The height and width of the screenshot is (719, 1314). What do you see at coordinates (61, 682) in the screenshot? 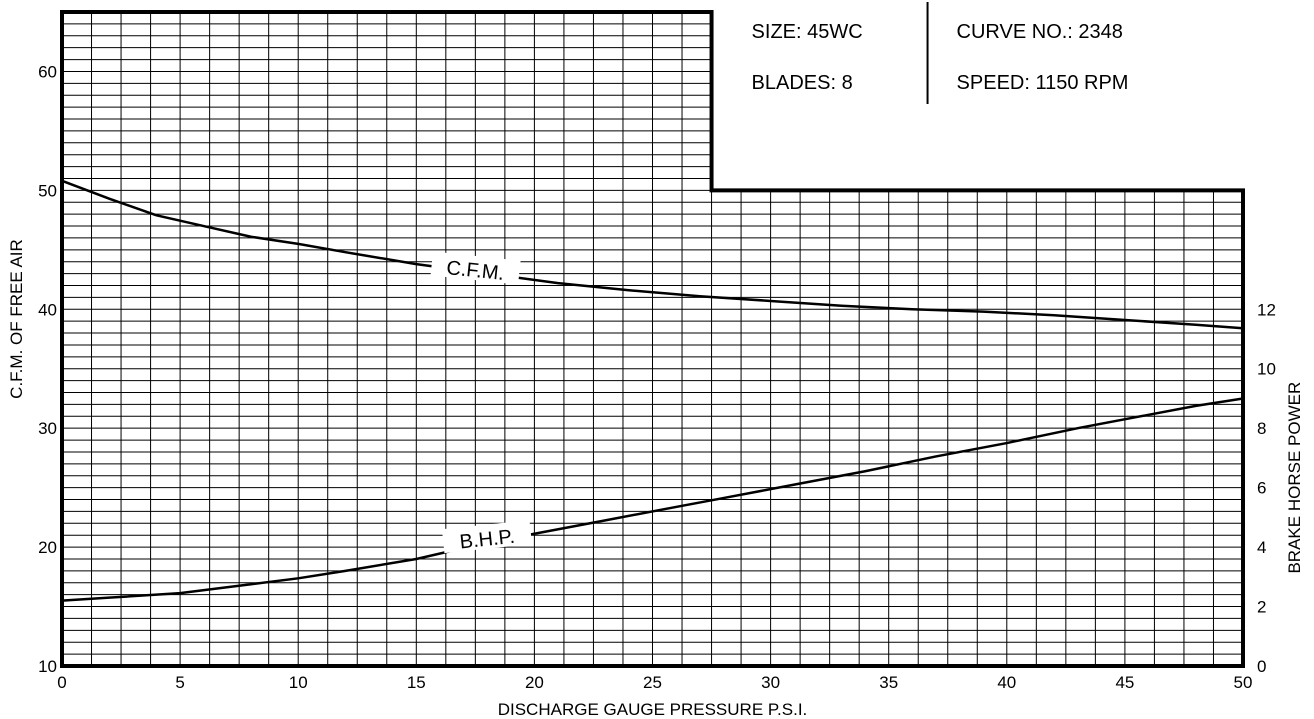
I see `x-tick-label: 0` at bounding box center [61, 682].